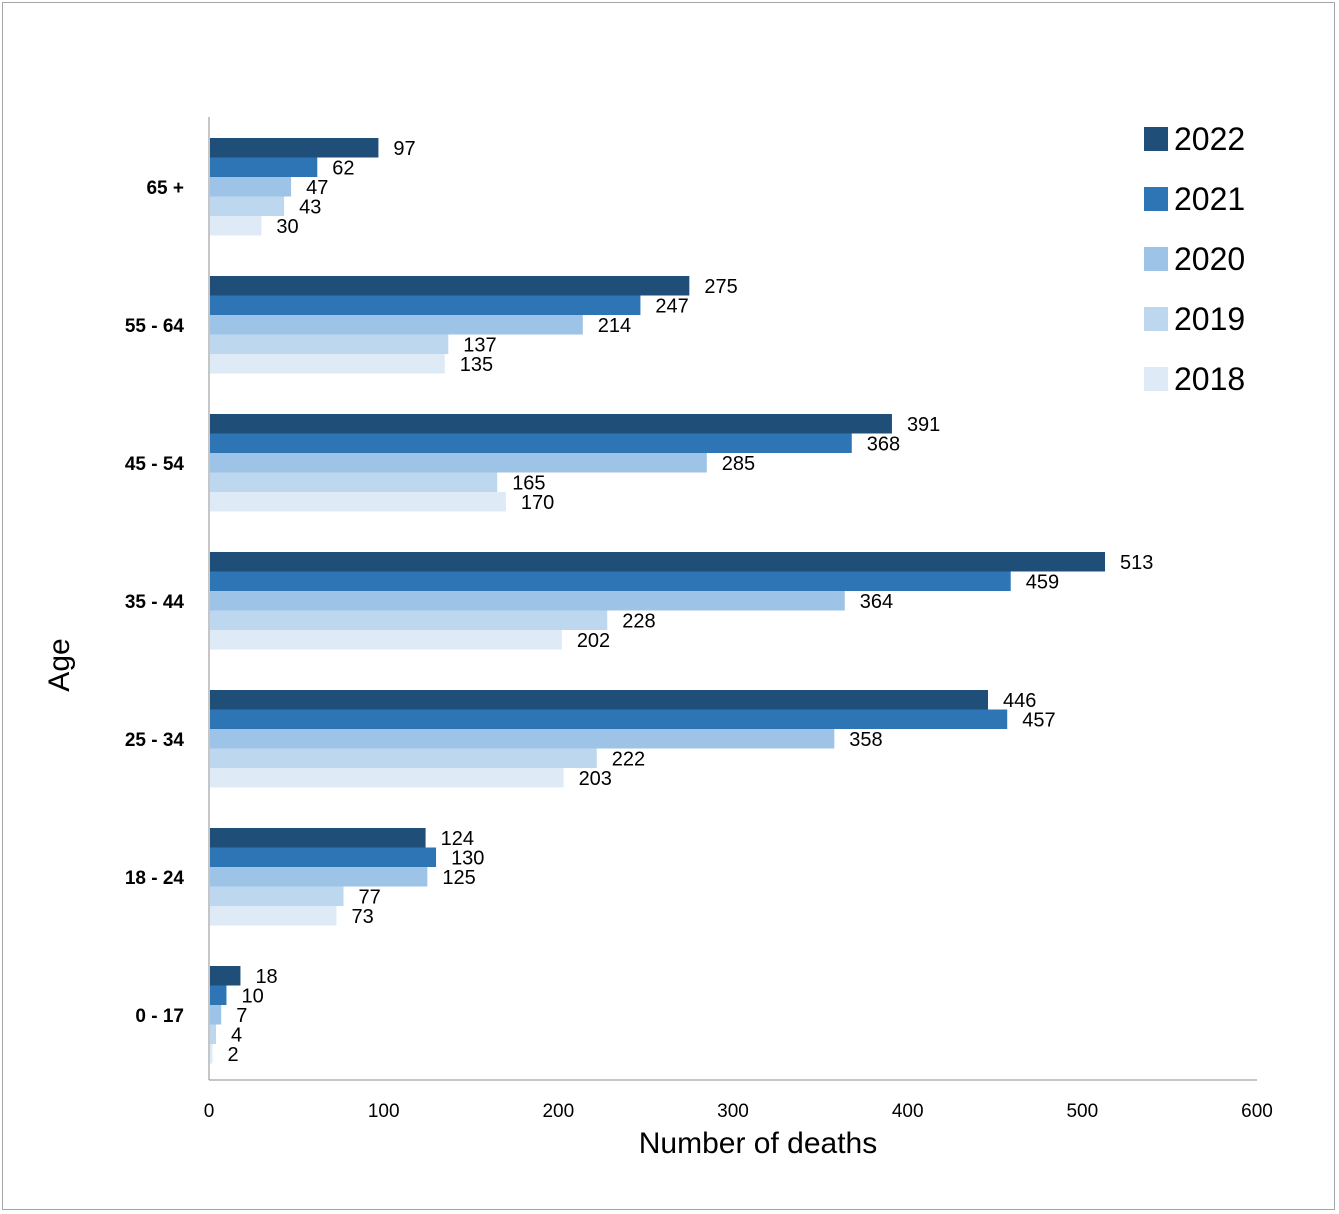 The width and height of the screenshot is (1339, 1214). Describe the element at coordinates (232, 1055) in the screenshot. I see `data-label: 2` at that location.